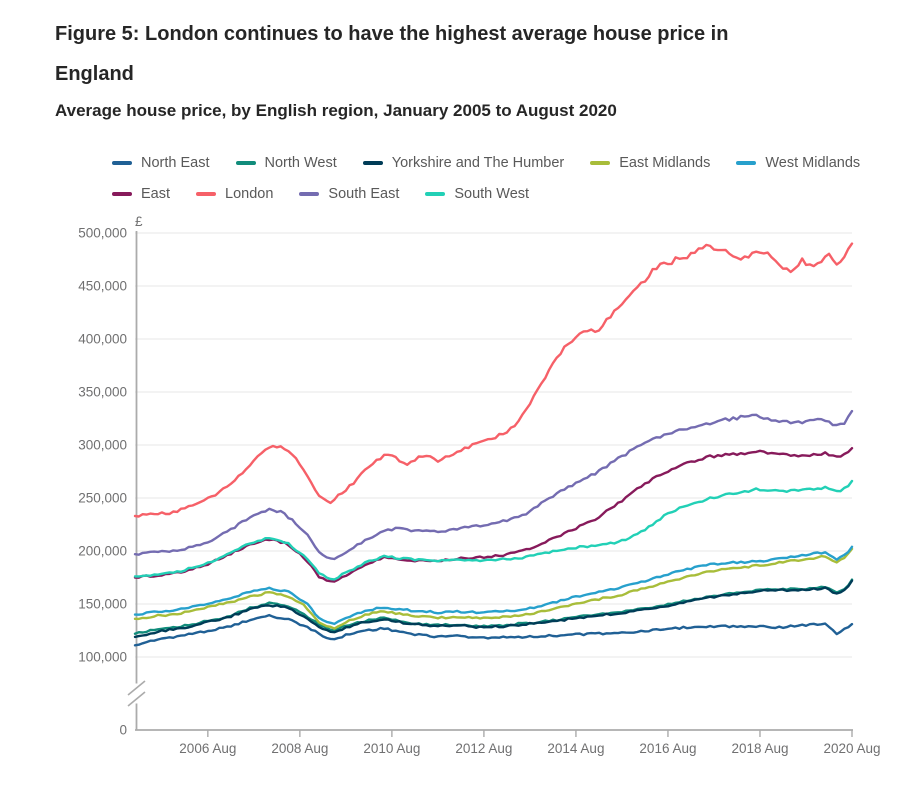 This screenshot has width=911, height=795. I want to click on legend-item-west-midlands: West Midlands, so click(798, 163).